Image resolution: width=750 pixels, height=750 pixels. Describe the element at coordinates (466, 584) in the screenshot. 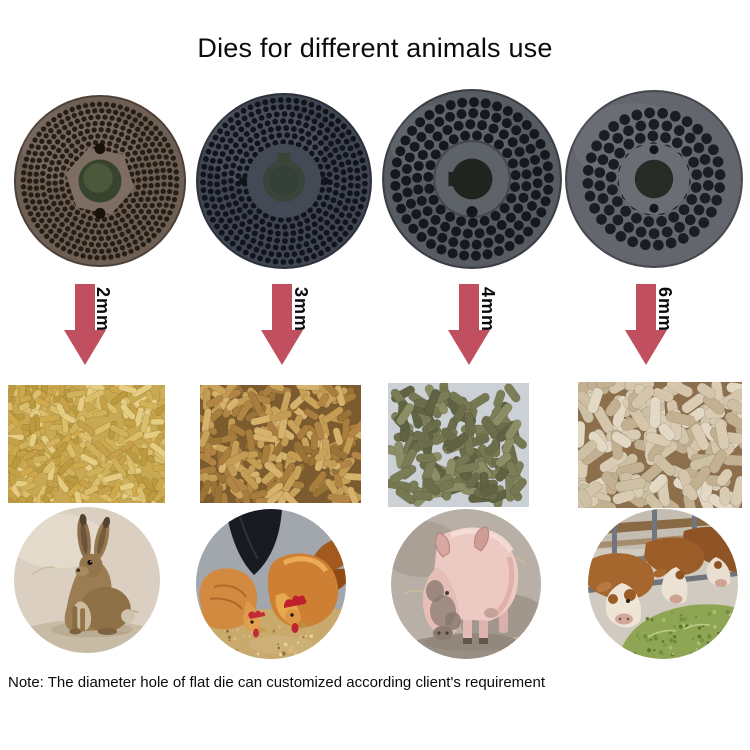

I see `pig-image` at that location.